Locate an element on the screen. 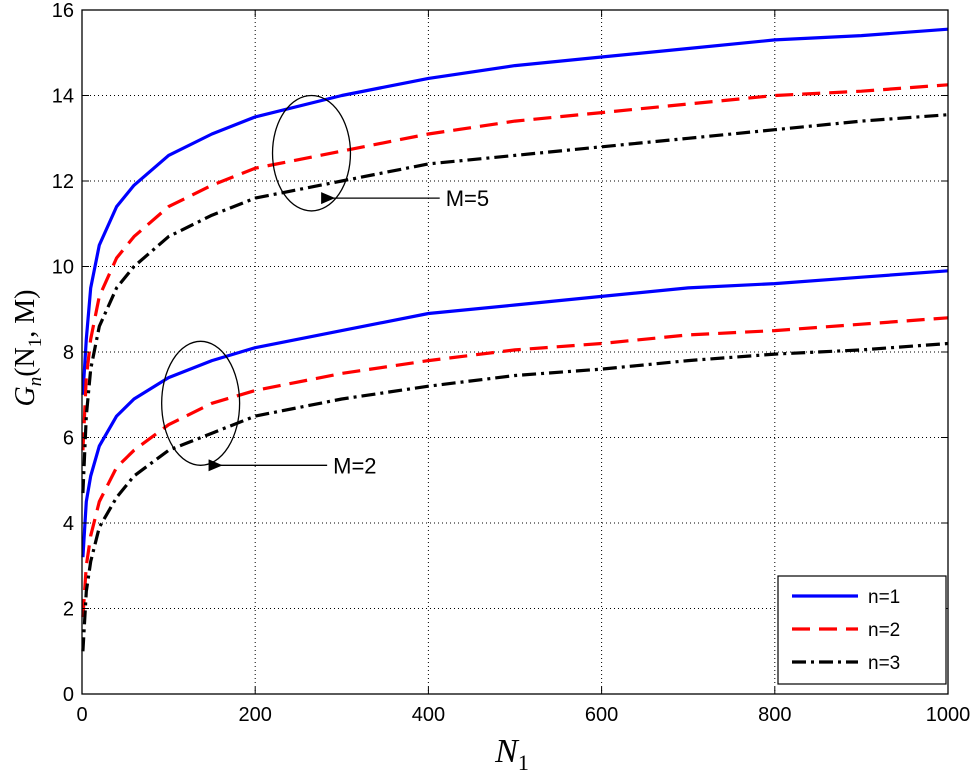  y-tick-label: 4 is located at coordinates (68, 524).